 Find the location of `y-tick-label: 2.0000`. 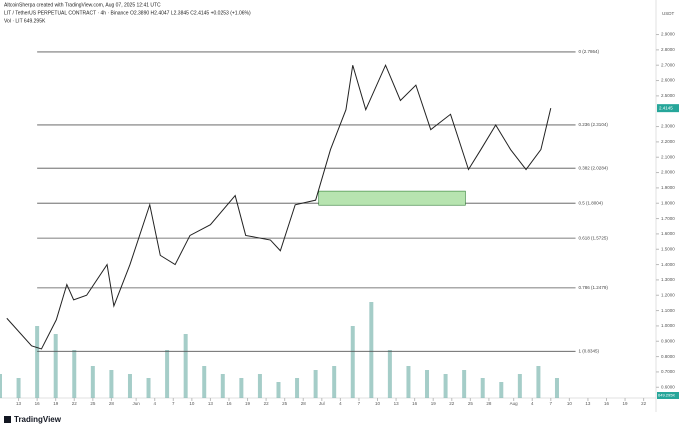

y-tick-label: 2.0000 is located at coordinates (668, 172).